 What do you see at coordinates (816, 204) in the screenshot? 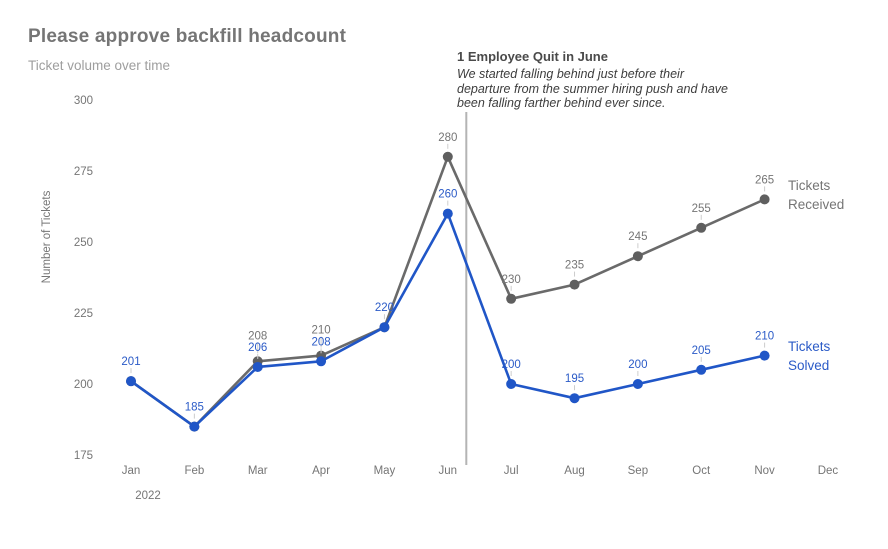
I see `series-label-line: Received` at bounding box center [816, 204].